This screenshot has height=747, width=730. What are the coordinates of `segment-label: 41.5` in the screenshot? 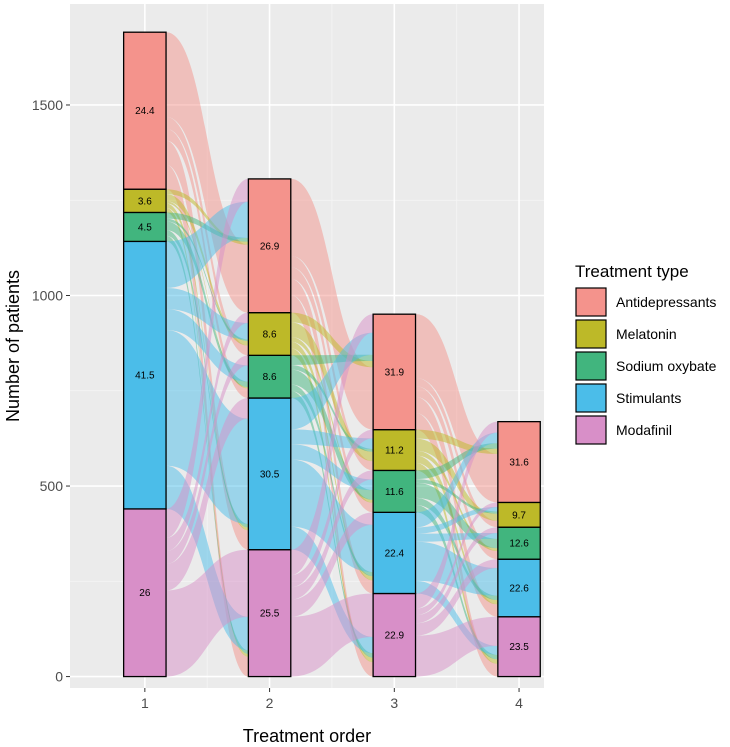 It's located at (145, 376).